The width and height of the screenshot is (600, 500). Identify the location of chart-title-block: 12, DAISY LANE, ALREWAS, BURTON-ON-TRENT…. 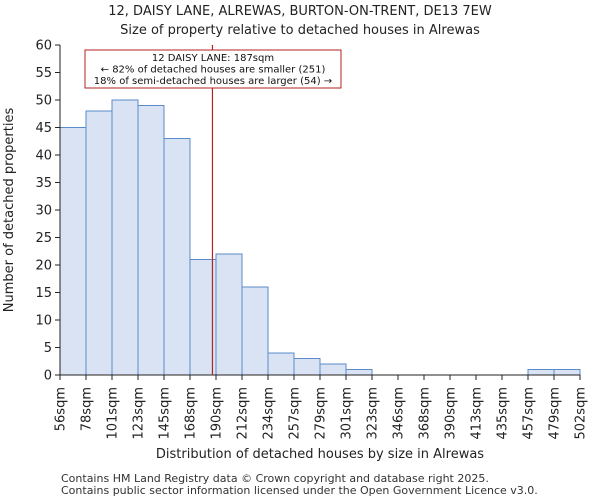
(300, 21).